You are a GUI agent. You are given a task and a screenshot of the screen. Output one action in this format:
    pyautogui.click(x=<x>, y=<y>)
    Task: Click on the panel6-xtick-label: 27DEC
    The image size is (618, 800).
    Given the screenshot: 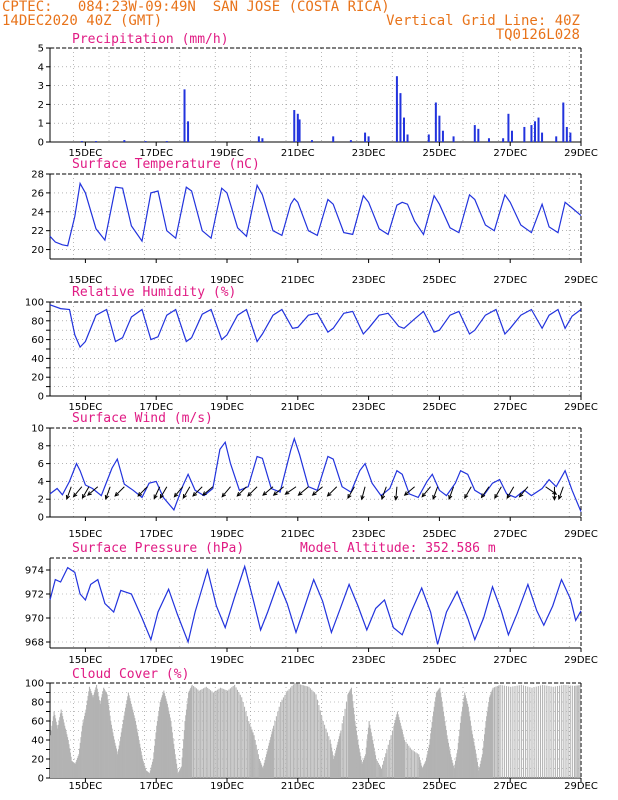 What is the action you would take?
    pyautogui.click(x=510, y=786)
    